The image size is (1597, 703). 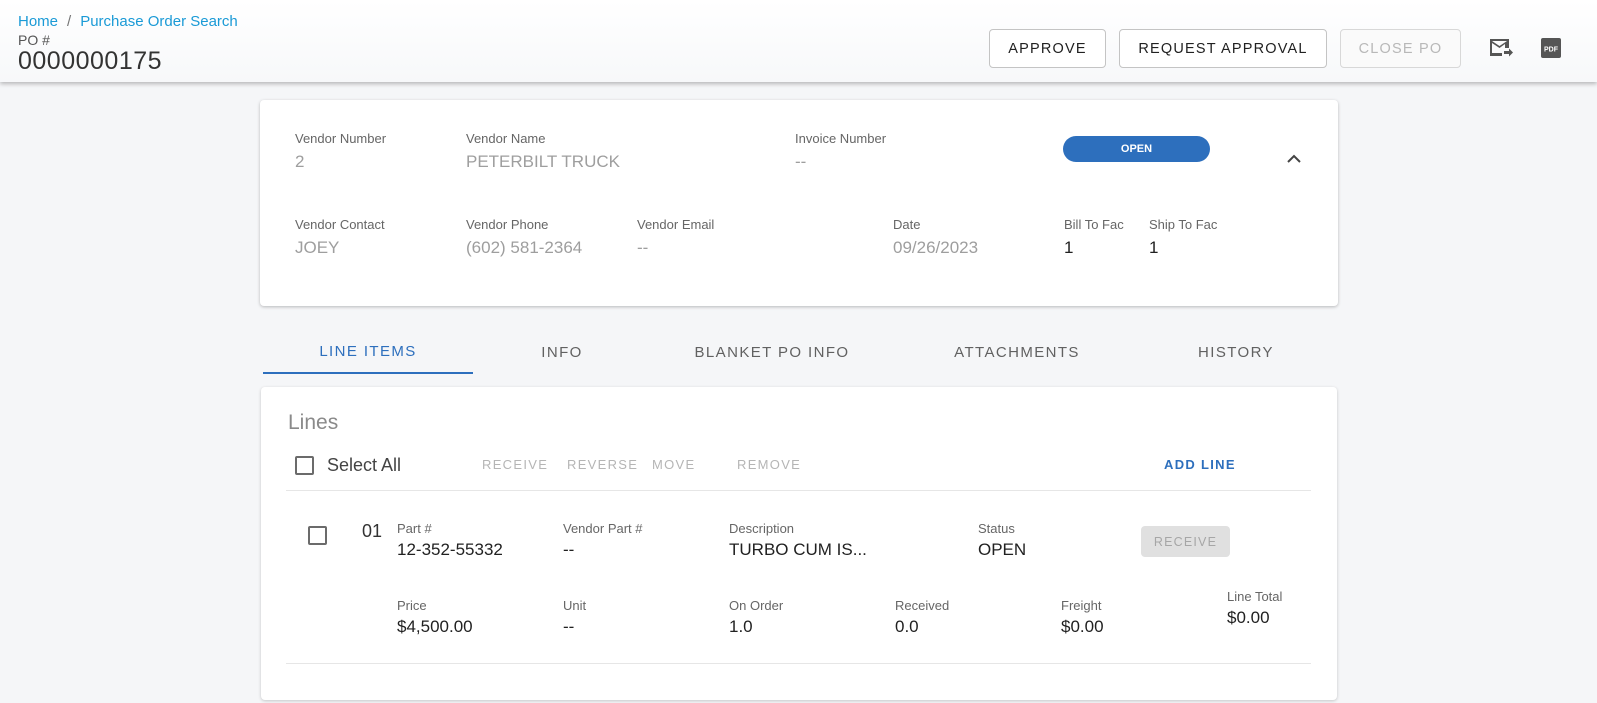 I want to click on vendor-phone-field: Vendor Phone (602) 581-2364, so click(x=524, y=237).